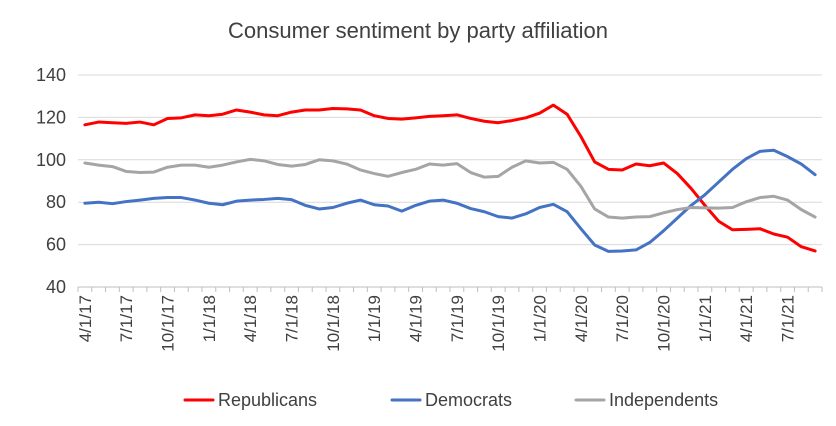 Image resolution: width=836 pixels, height=426 pixels. I want to click on x-tick-label: 7/1/19, so click(457, 318).